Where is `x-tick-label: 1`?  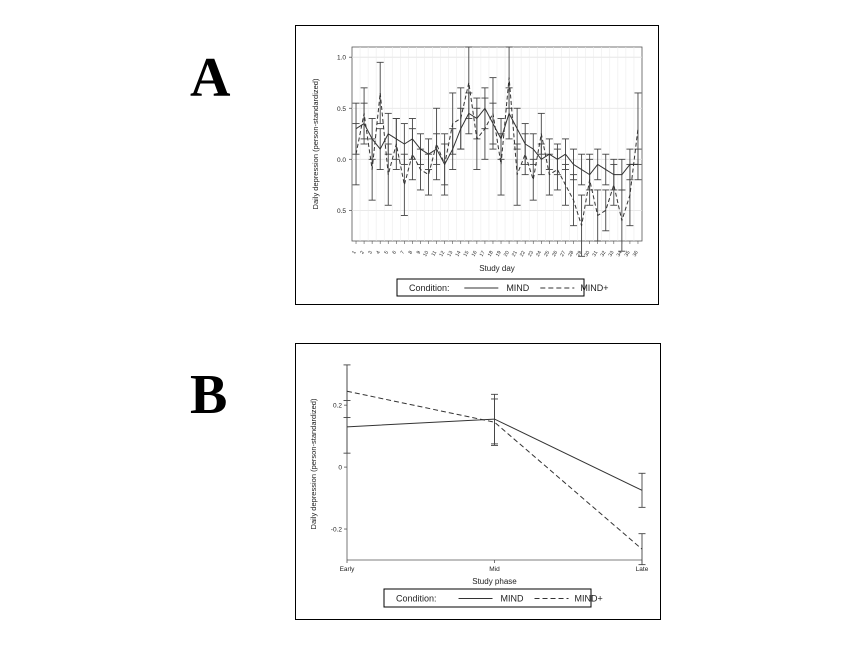
x-tick-label: 1 is located at coordinates (354, 253).